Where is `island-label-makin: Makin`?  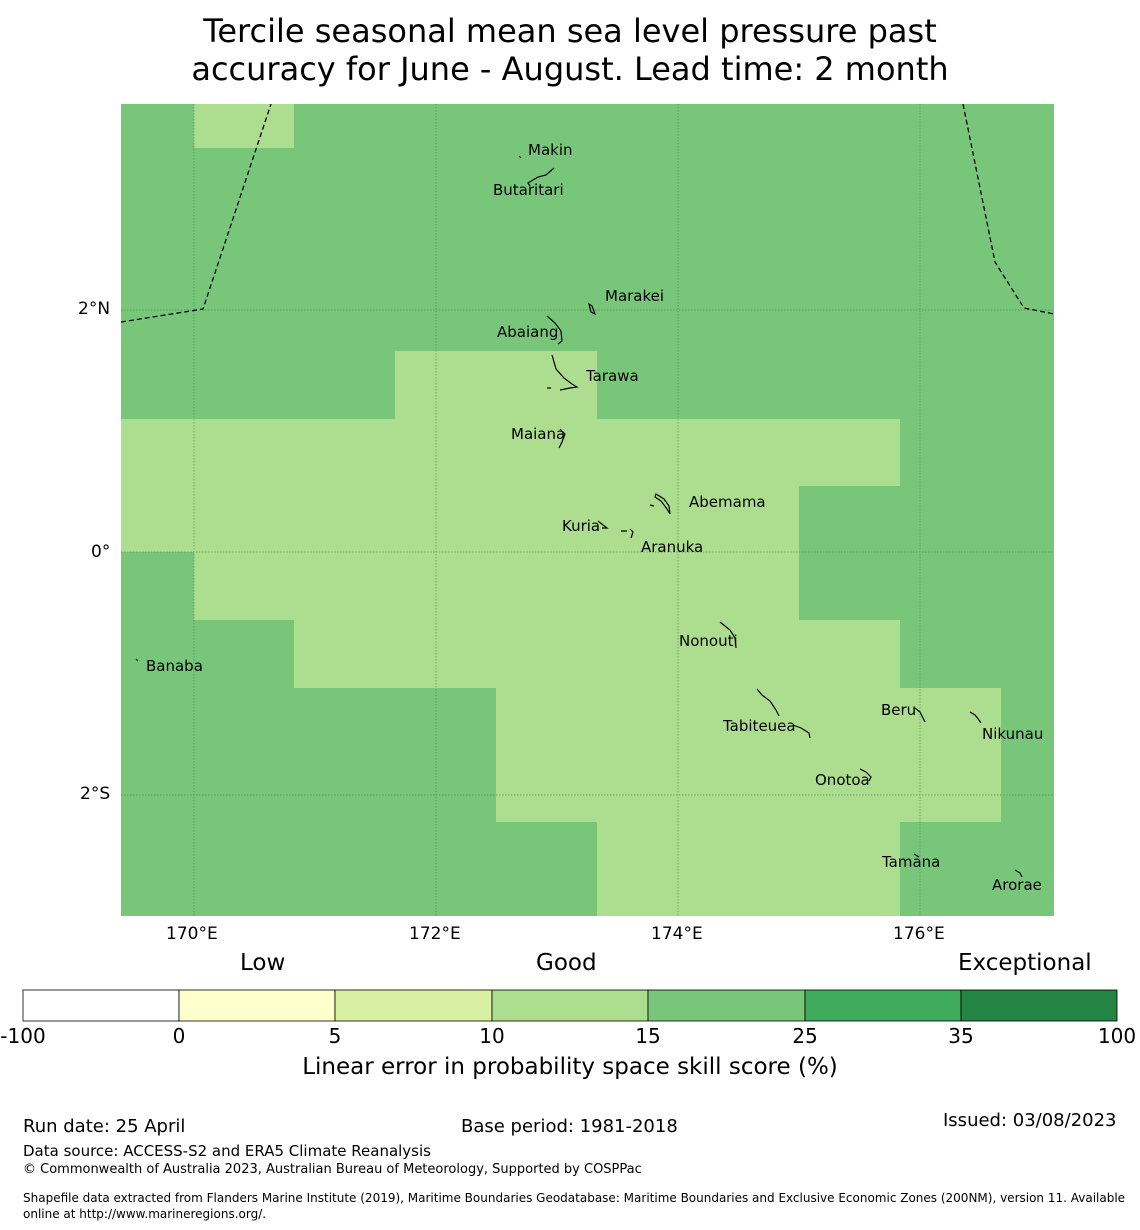 island-label-makin: Makin is located at coordinates (550, 150).